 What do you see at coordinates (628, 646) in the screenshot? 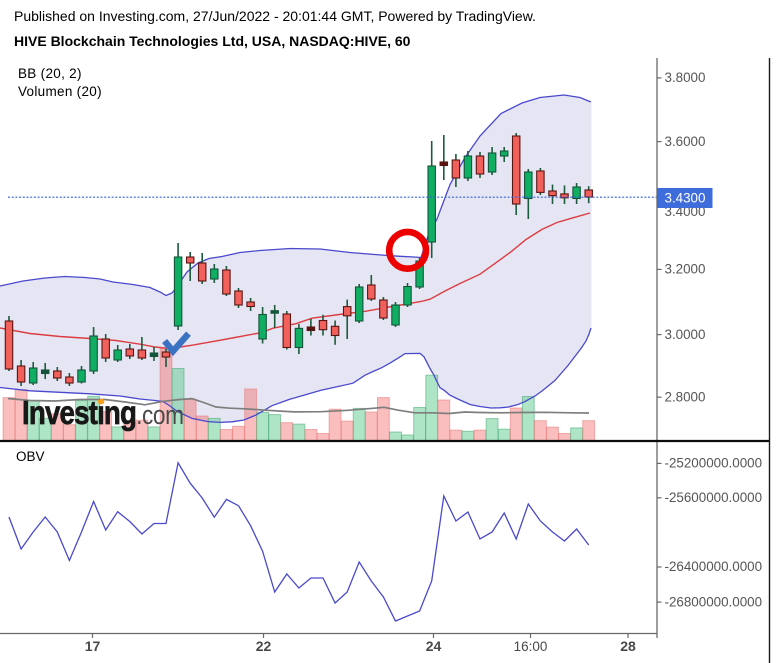
I see `svg-text: 28` at bounding box center [628, 646].